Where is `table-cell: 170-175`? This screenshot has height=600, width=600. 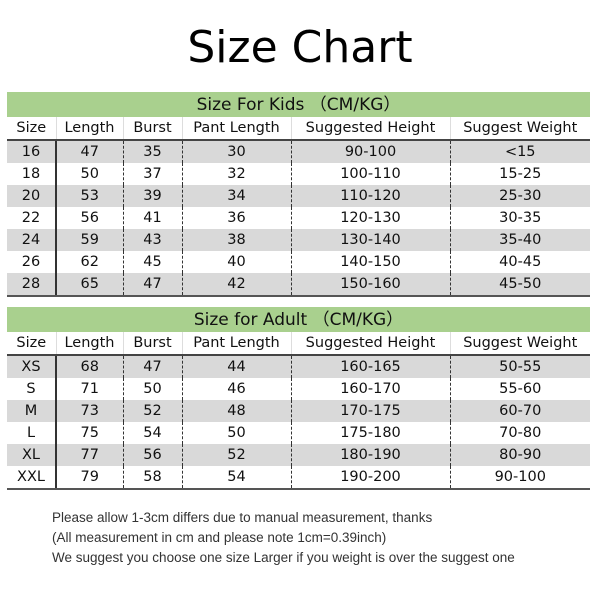 table-cell: 170-175 is located at coordinates (370, 411).